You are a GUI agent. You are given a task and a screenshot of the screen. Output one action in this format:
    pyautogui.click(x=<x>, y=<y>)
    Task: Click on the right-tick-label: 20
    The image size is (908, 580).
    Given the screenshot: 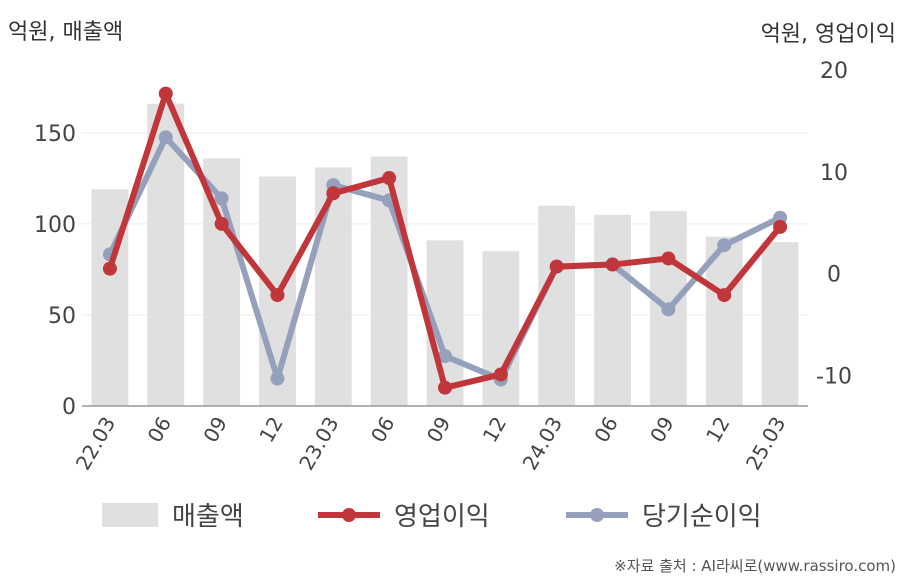 What is the action you would take?
    pyautogui.click(x=834, y=71)
    